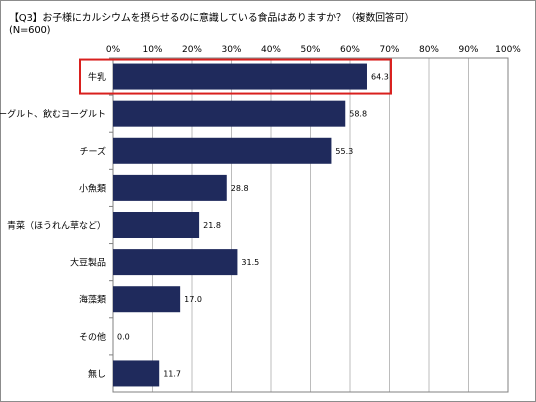 The image size is (536, 402). Describe the element at coordinates (88, 263) in the screenshot. I see `category-label: 大豆製品` at that location.